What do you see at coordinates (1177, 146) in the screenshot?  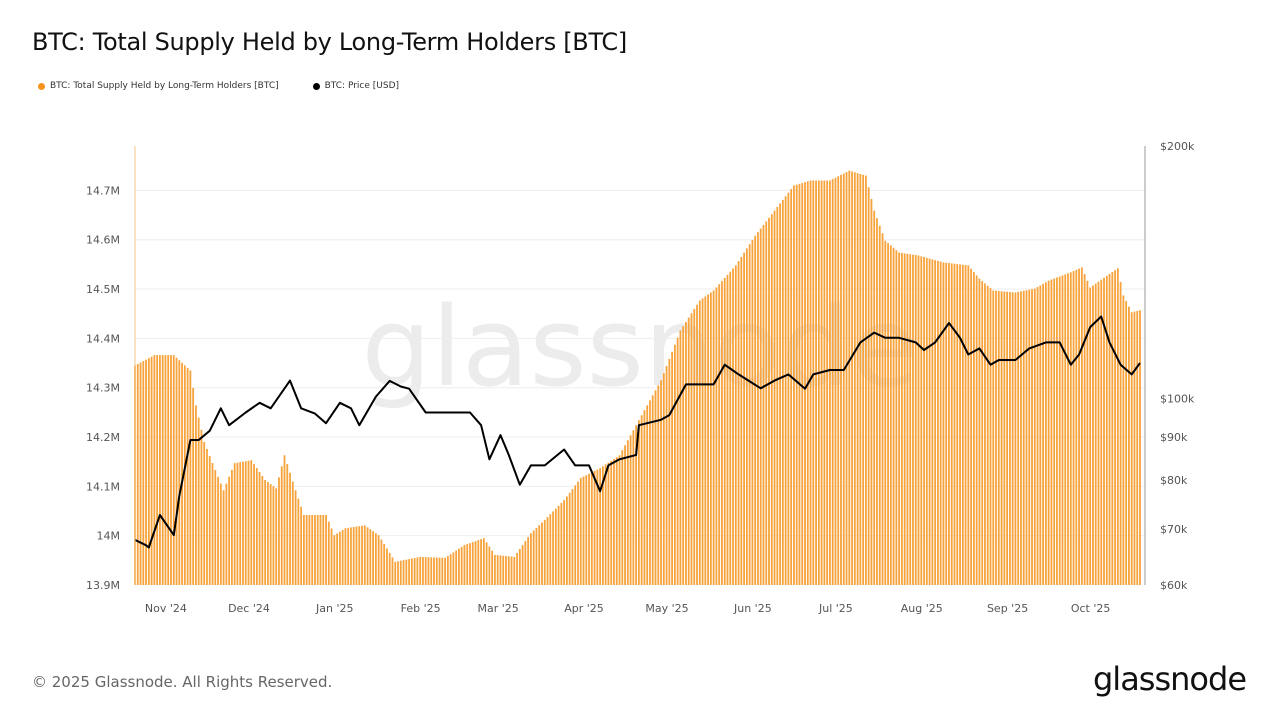 I see `right-axis-tick-label: $200k` at bounding box center [1177, 146].